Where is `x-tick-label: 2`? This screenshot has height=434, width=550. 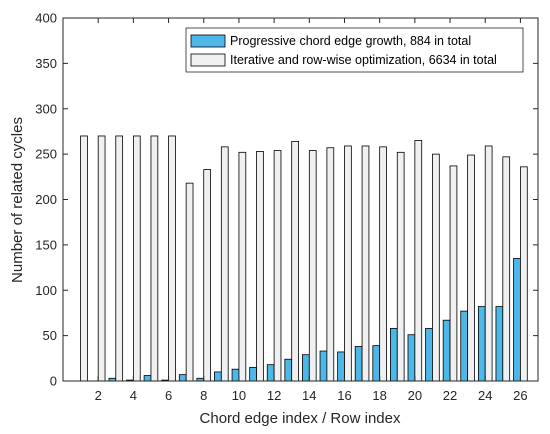
x-tick-label: 2 is located at coordinates (98, 395).